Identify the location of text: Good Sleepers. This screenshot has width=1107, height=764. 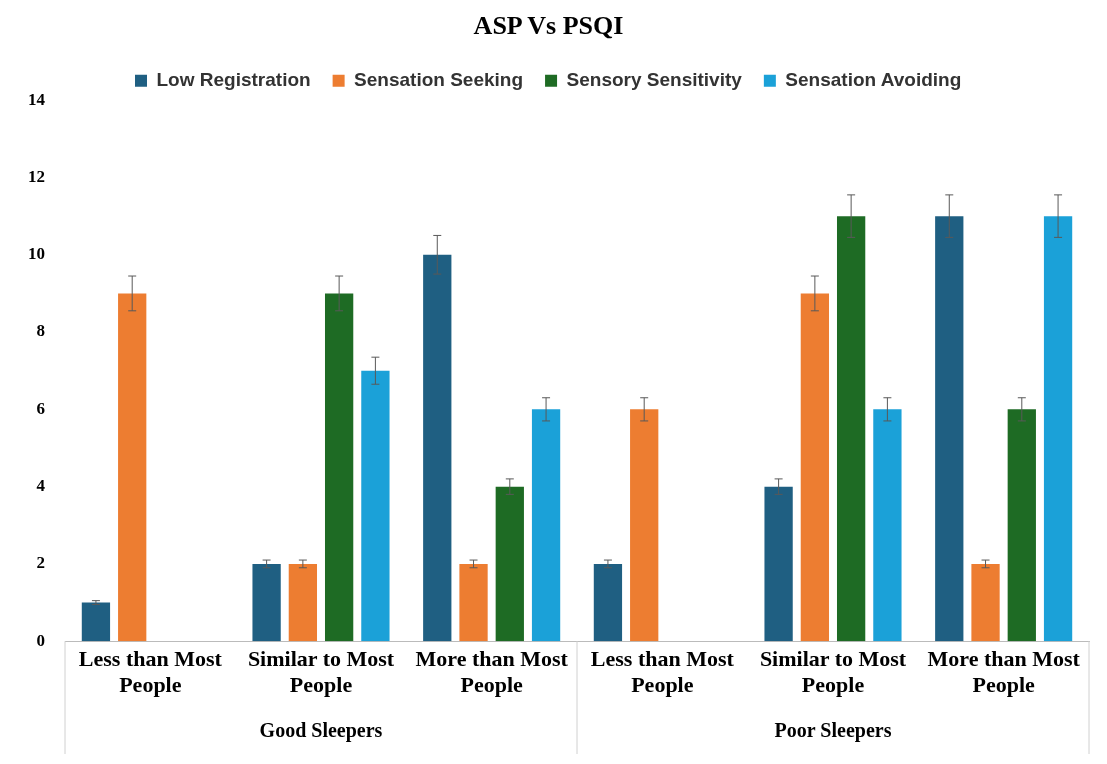
(321, 731).